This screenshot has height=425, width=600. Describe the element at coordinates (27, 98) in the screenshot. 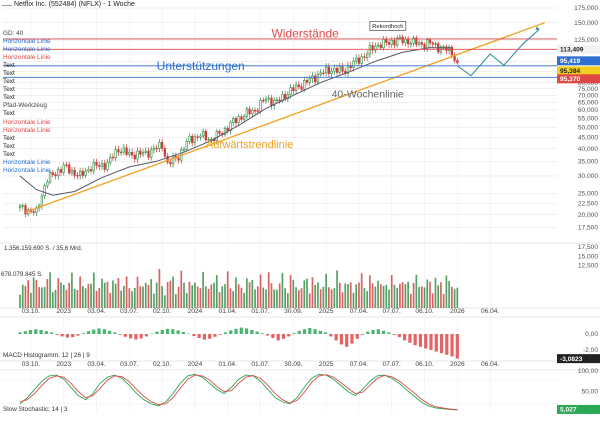

I see `overlay-label-8: Text` at that location.